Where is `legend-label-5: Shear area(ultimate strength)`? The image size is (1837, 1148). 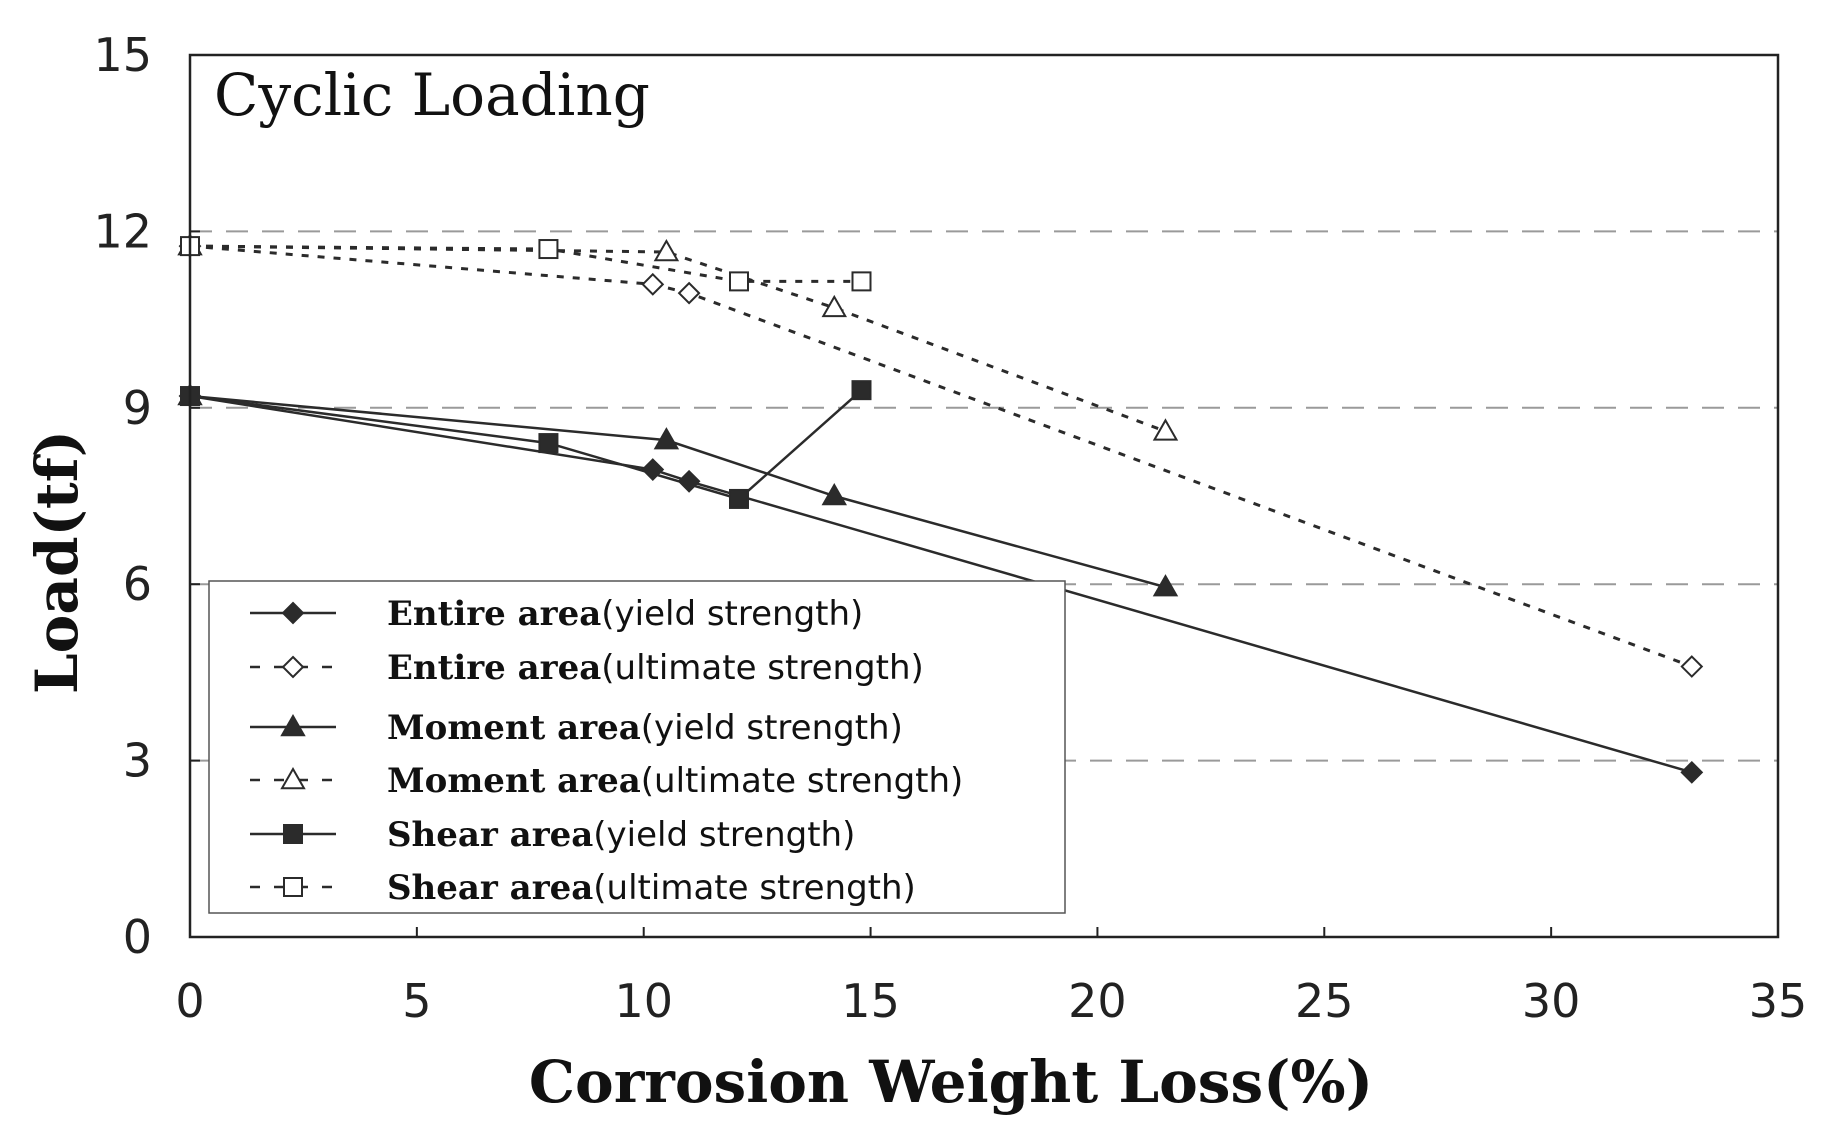
legend-label-5: Shear area(ultimate strength) is located at coordinates (651, 888).